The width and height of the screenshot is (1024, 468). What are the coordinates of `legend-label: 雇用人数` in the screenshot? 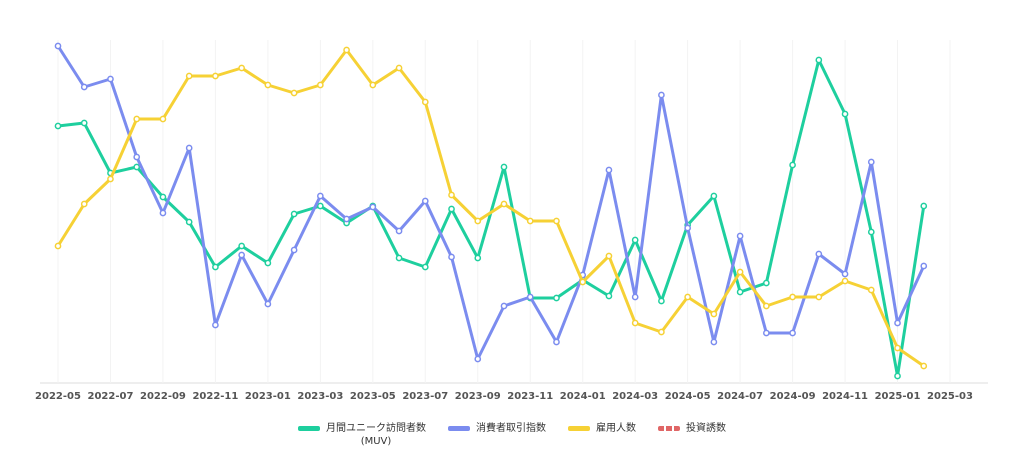 It's located at (616, 428).